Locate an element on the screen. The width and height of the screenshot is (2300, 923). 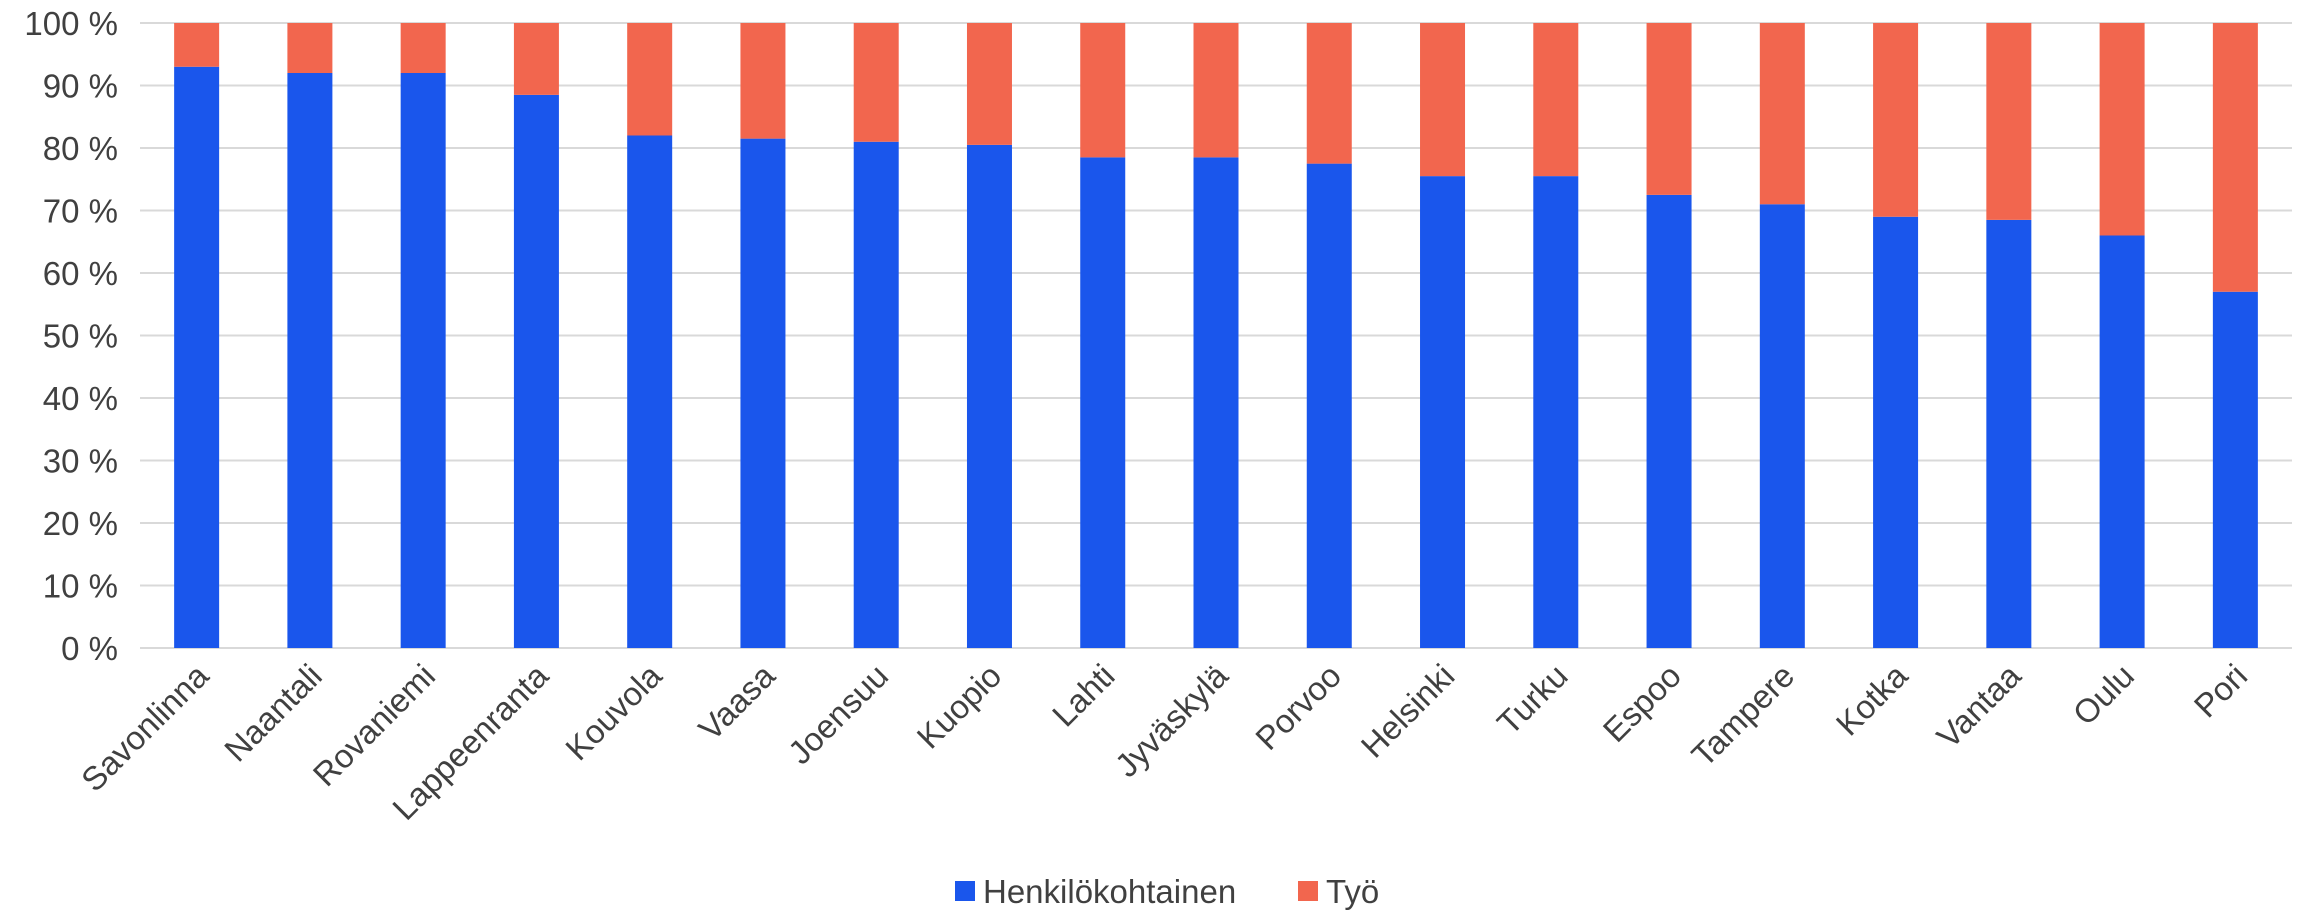
x-category-label: Lahti is located at coordinates (1083, 695).